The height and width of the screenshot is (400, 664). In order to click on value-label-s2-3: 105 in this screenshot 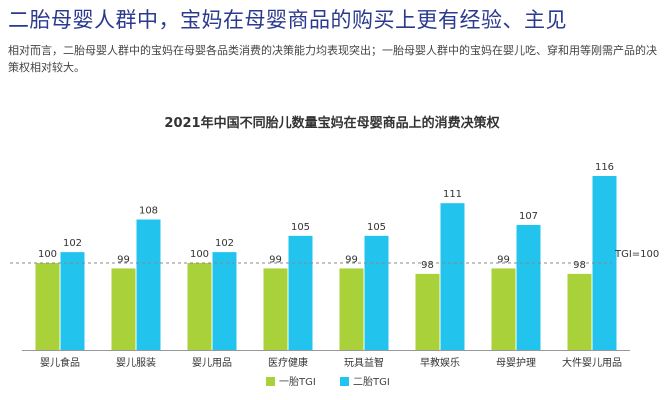, I will do `click(300, 227)`.